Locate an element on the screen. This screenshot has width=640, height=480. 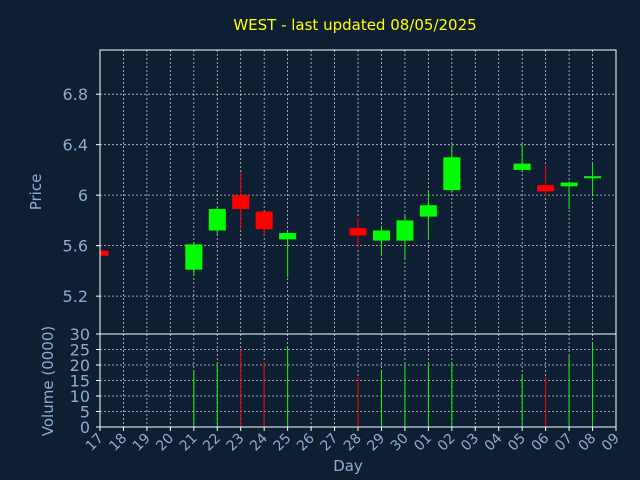
x-tick-label: 03 is located at coordinates (470, 443).